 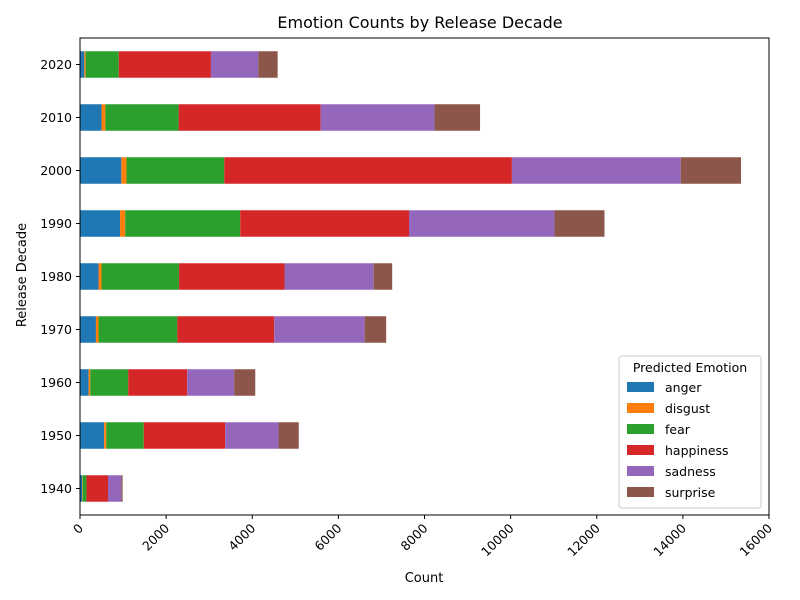 What do you see at coordinates (211, 382) in the screenshot?
I see `bar-sadness-1960` at bounding box center [211, 382].